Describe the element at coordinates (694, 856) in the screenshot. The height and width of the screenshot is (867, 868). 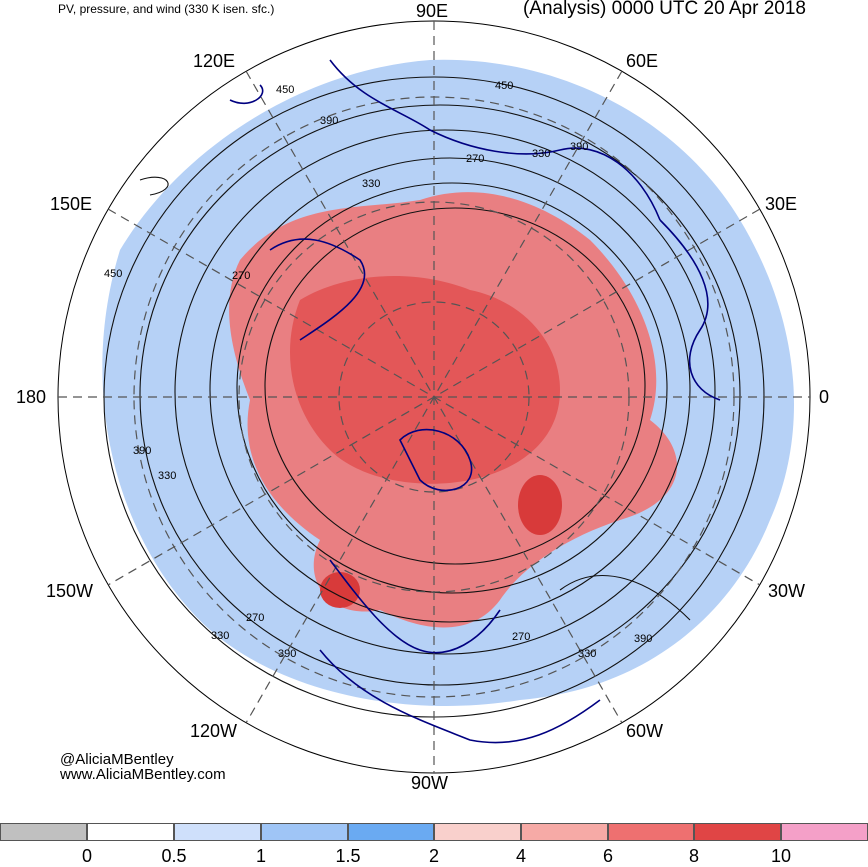
I see `colorbar-tick: 8` at that location.